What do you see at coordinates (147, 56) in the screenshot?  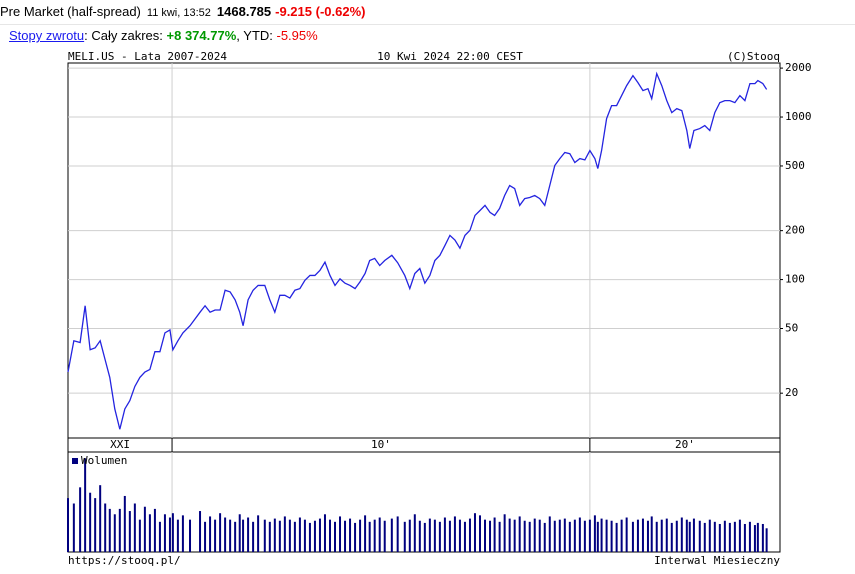 I see `chart-title: MELI.US - Lata 2007-2024` at bounding box center [147, 56].